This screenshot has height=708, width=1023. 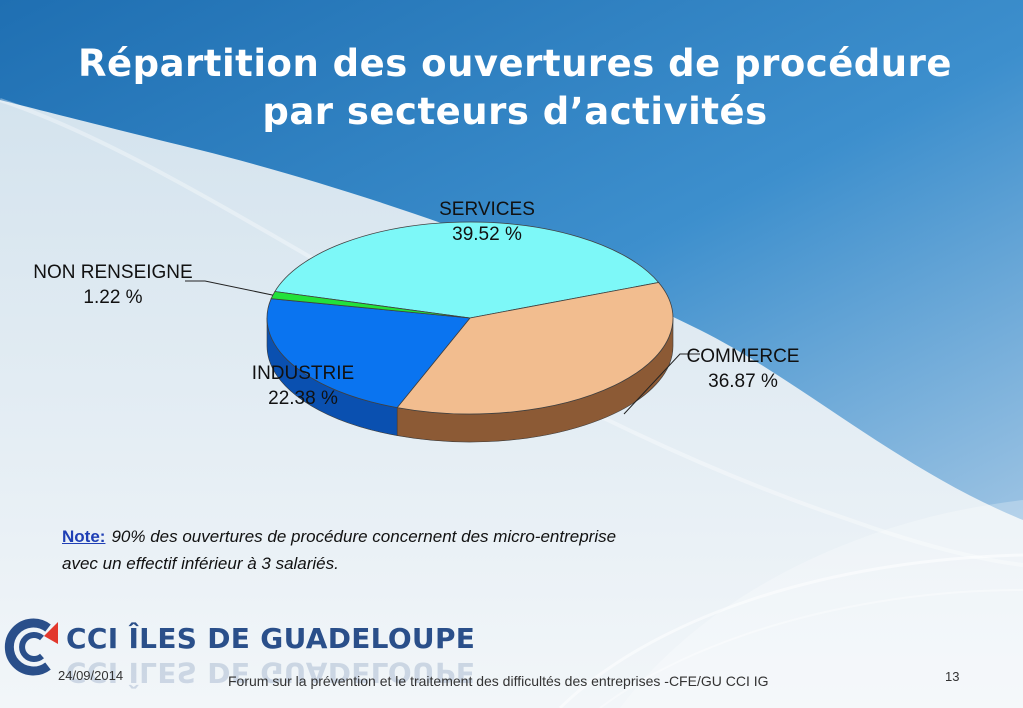 What do you see at coordinates (368, 353) in the screenshot?
I see `pie-slice-industrie` at bounding box center [368, 353].